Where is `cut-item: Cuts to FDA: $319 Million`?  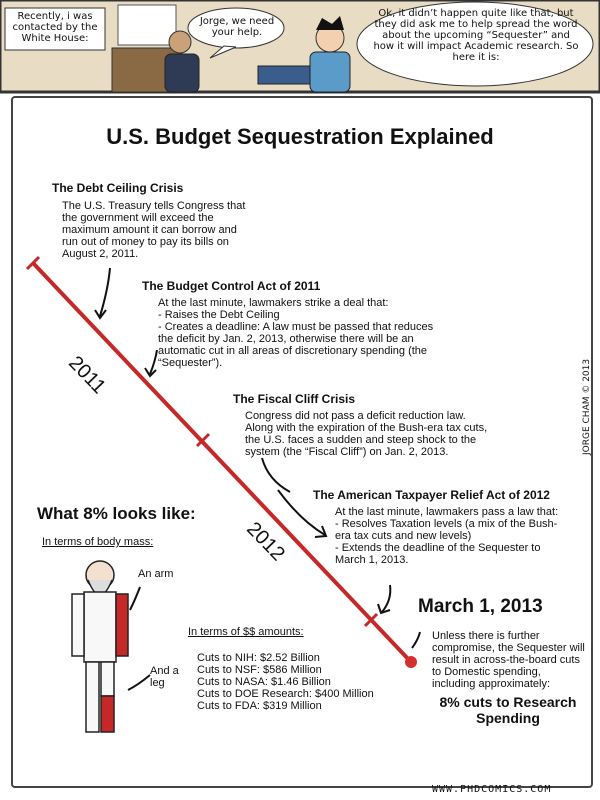 cut-item: Cuts to FDA: $319 Million is located at coordinates (259, 706).